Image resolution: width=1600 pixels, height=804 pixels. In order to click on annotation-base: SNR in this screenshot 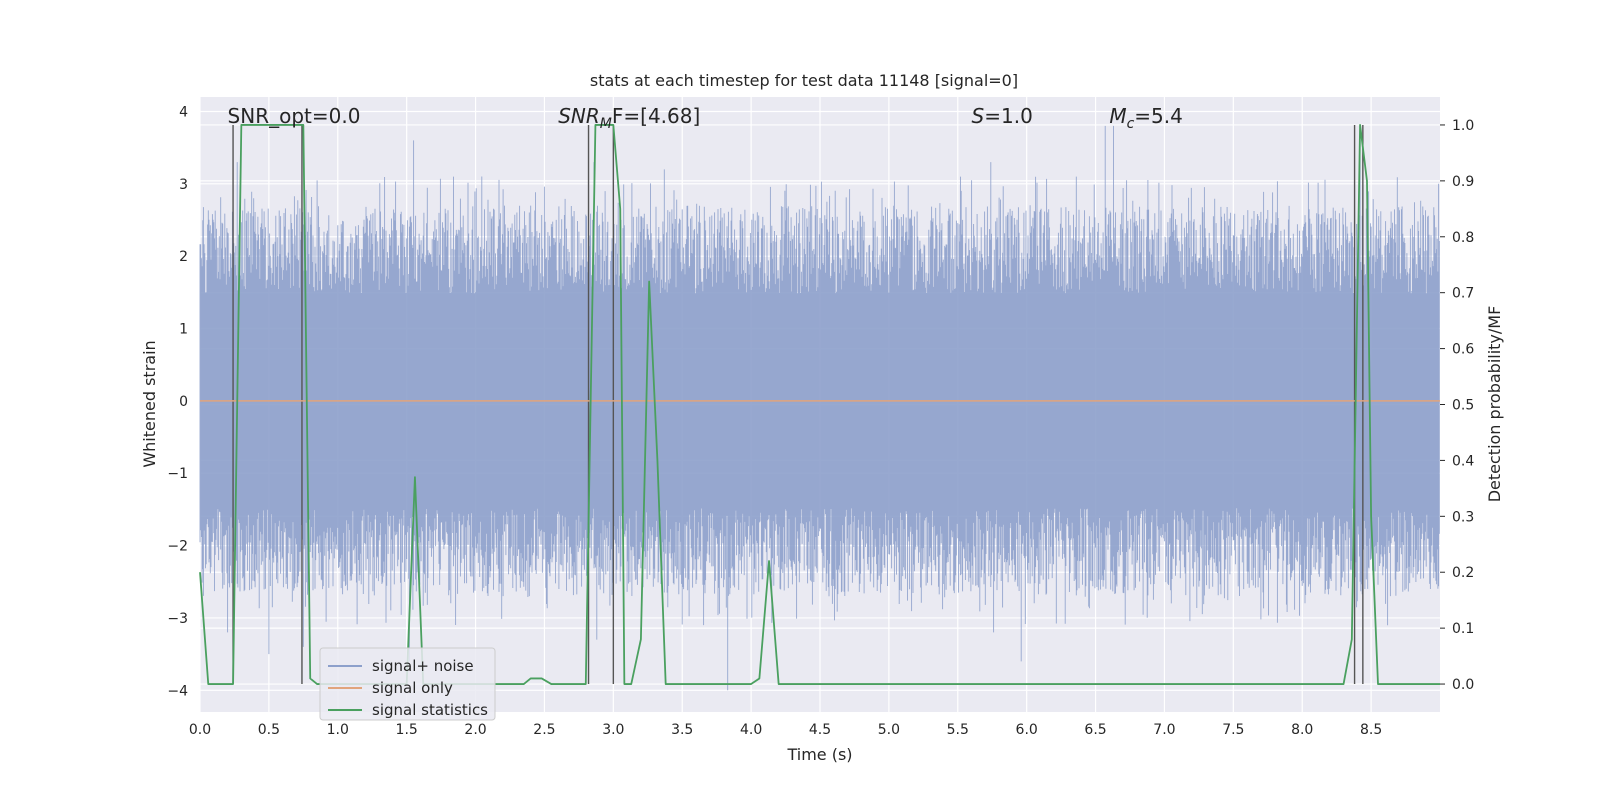, I will do `click(579, 116)`.